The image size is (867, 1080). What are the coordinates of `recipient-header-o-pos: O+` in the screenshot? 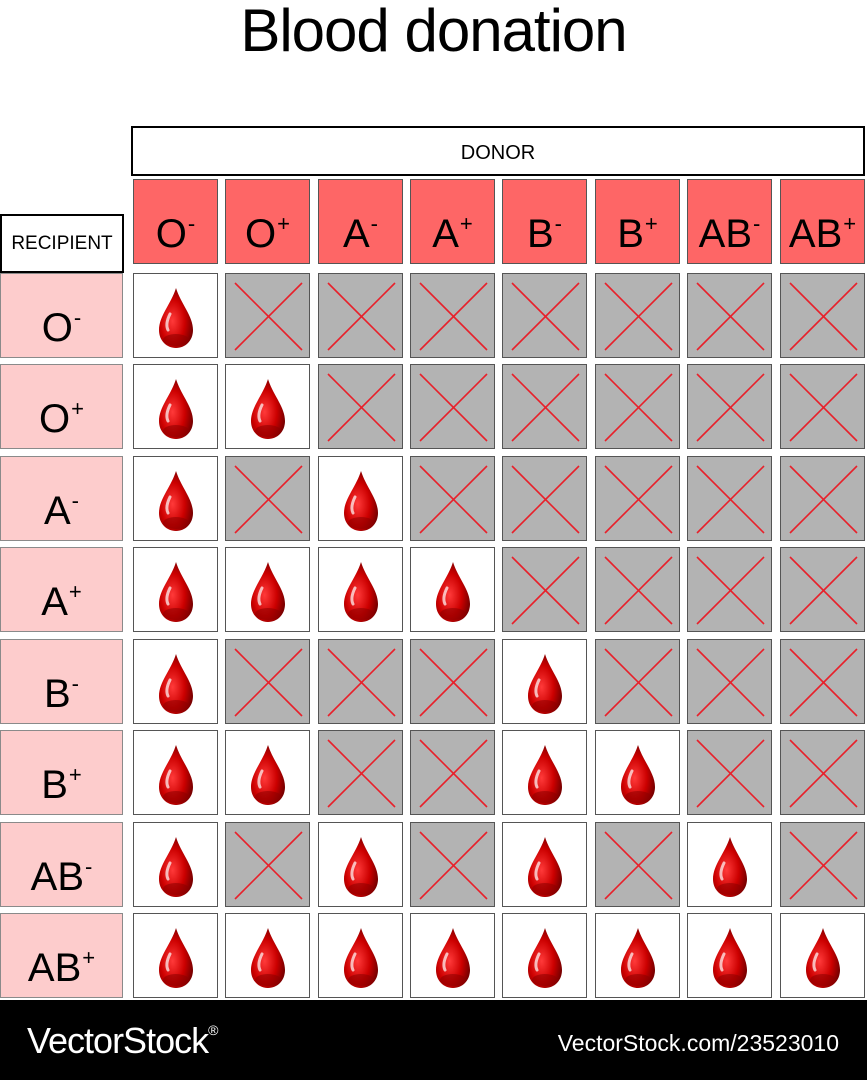 It's located at (61, 406).